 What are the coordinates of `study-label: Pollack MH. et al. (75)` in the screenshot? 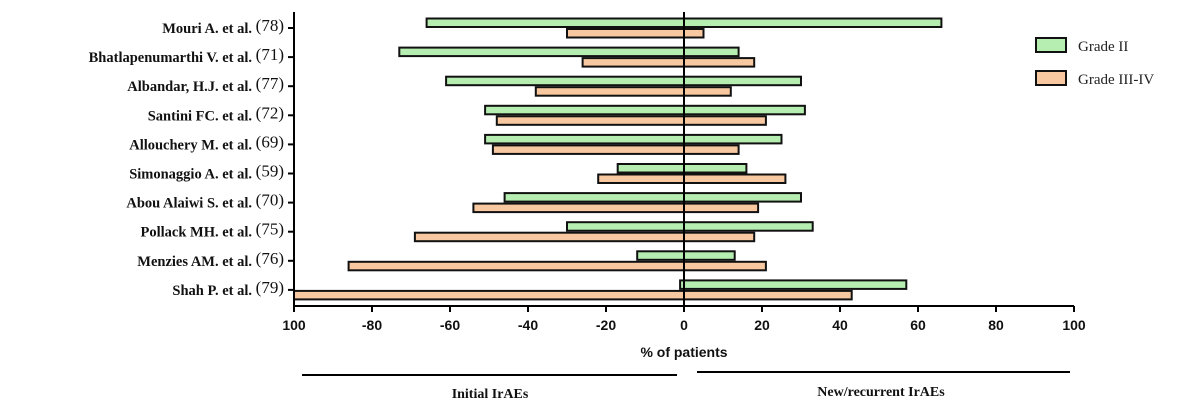 It's located at (213, 230).